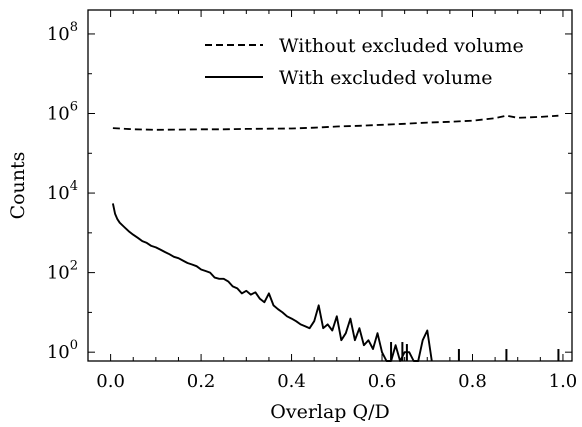  Describe the element at coordinates (110, 381) in the screenshot. I see `x-tick-label: 0.0` at that location.